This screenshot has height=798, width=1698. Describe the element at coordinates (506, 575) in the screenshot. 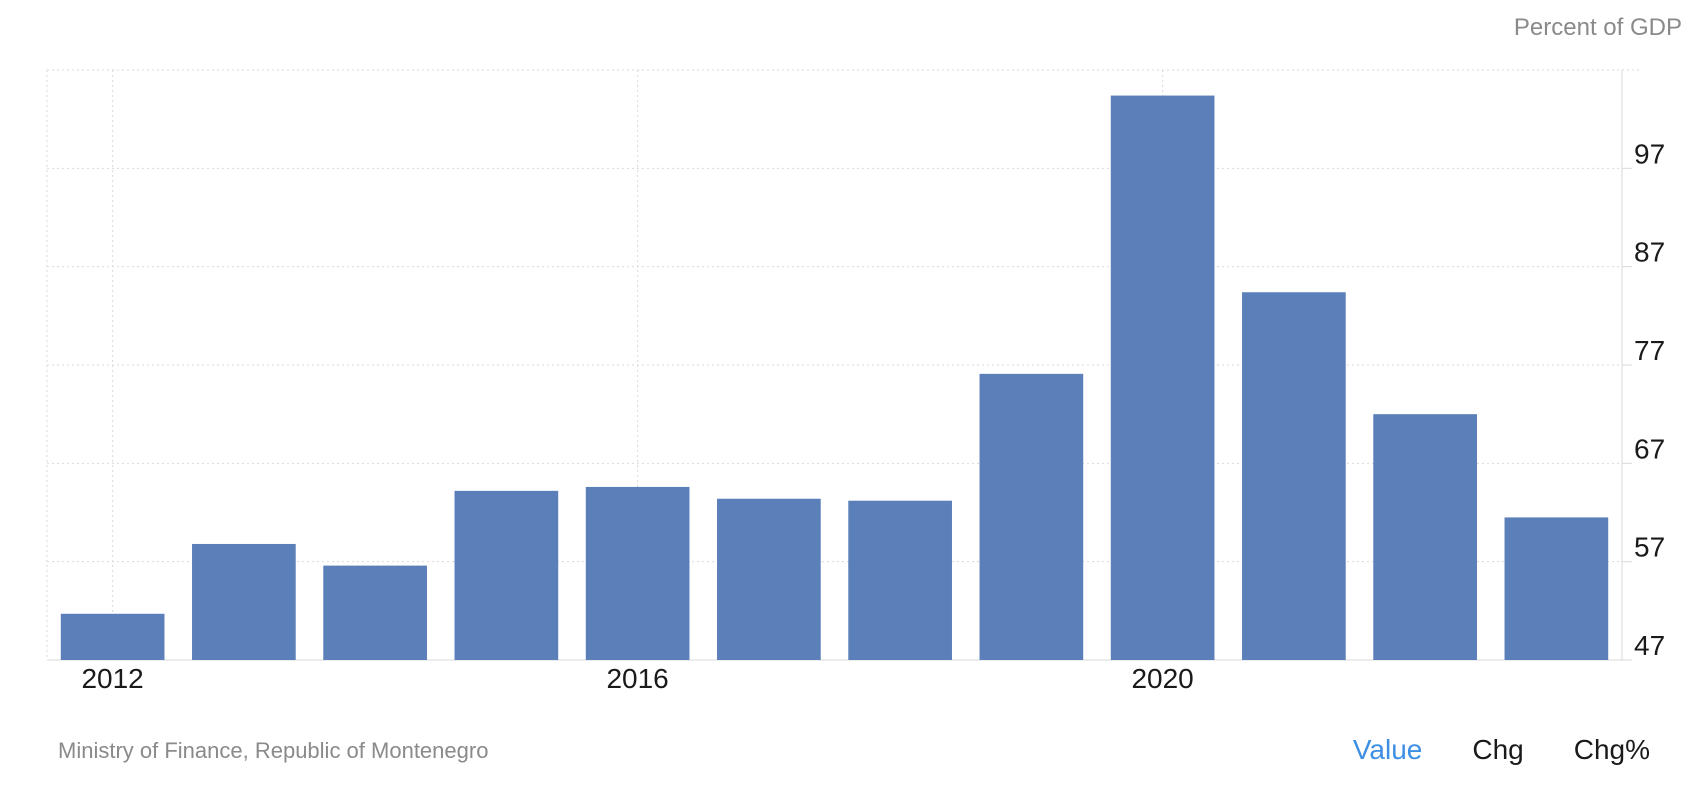

I see `bar-2015` at that location.